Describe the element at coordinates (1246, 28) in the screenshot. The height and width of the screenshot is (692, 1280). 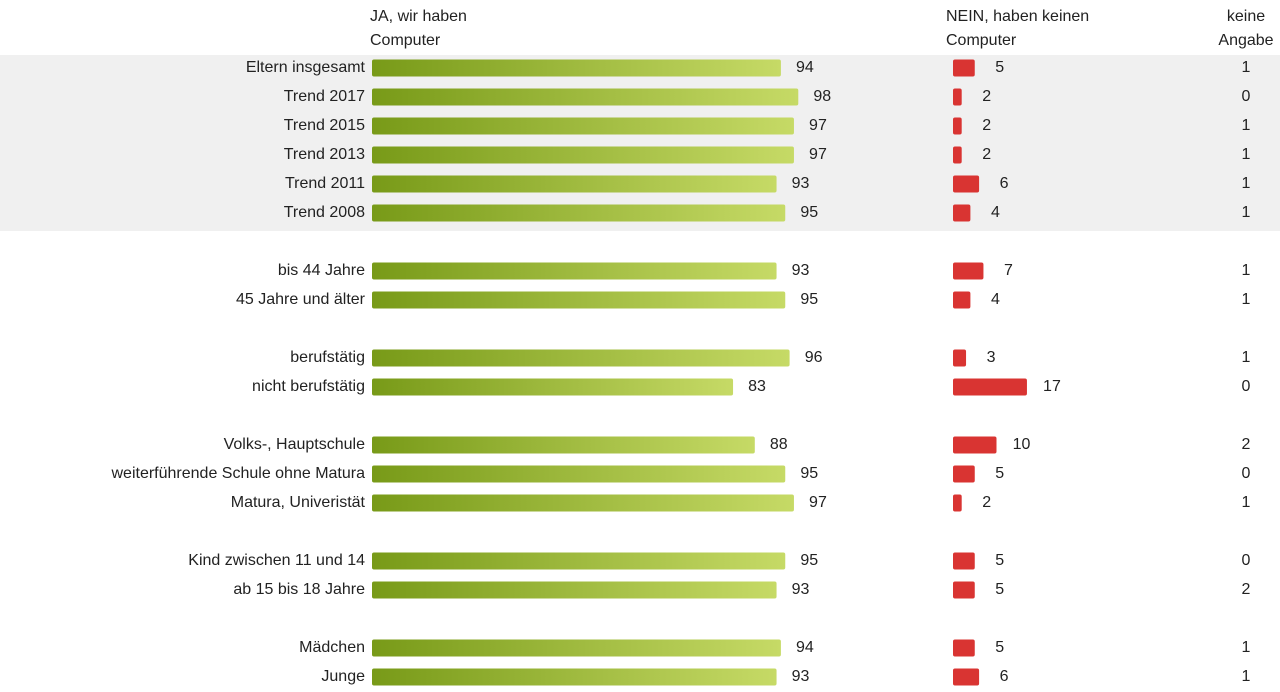
I see `header-keine: keine Angabe` at that location.